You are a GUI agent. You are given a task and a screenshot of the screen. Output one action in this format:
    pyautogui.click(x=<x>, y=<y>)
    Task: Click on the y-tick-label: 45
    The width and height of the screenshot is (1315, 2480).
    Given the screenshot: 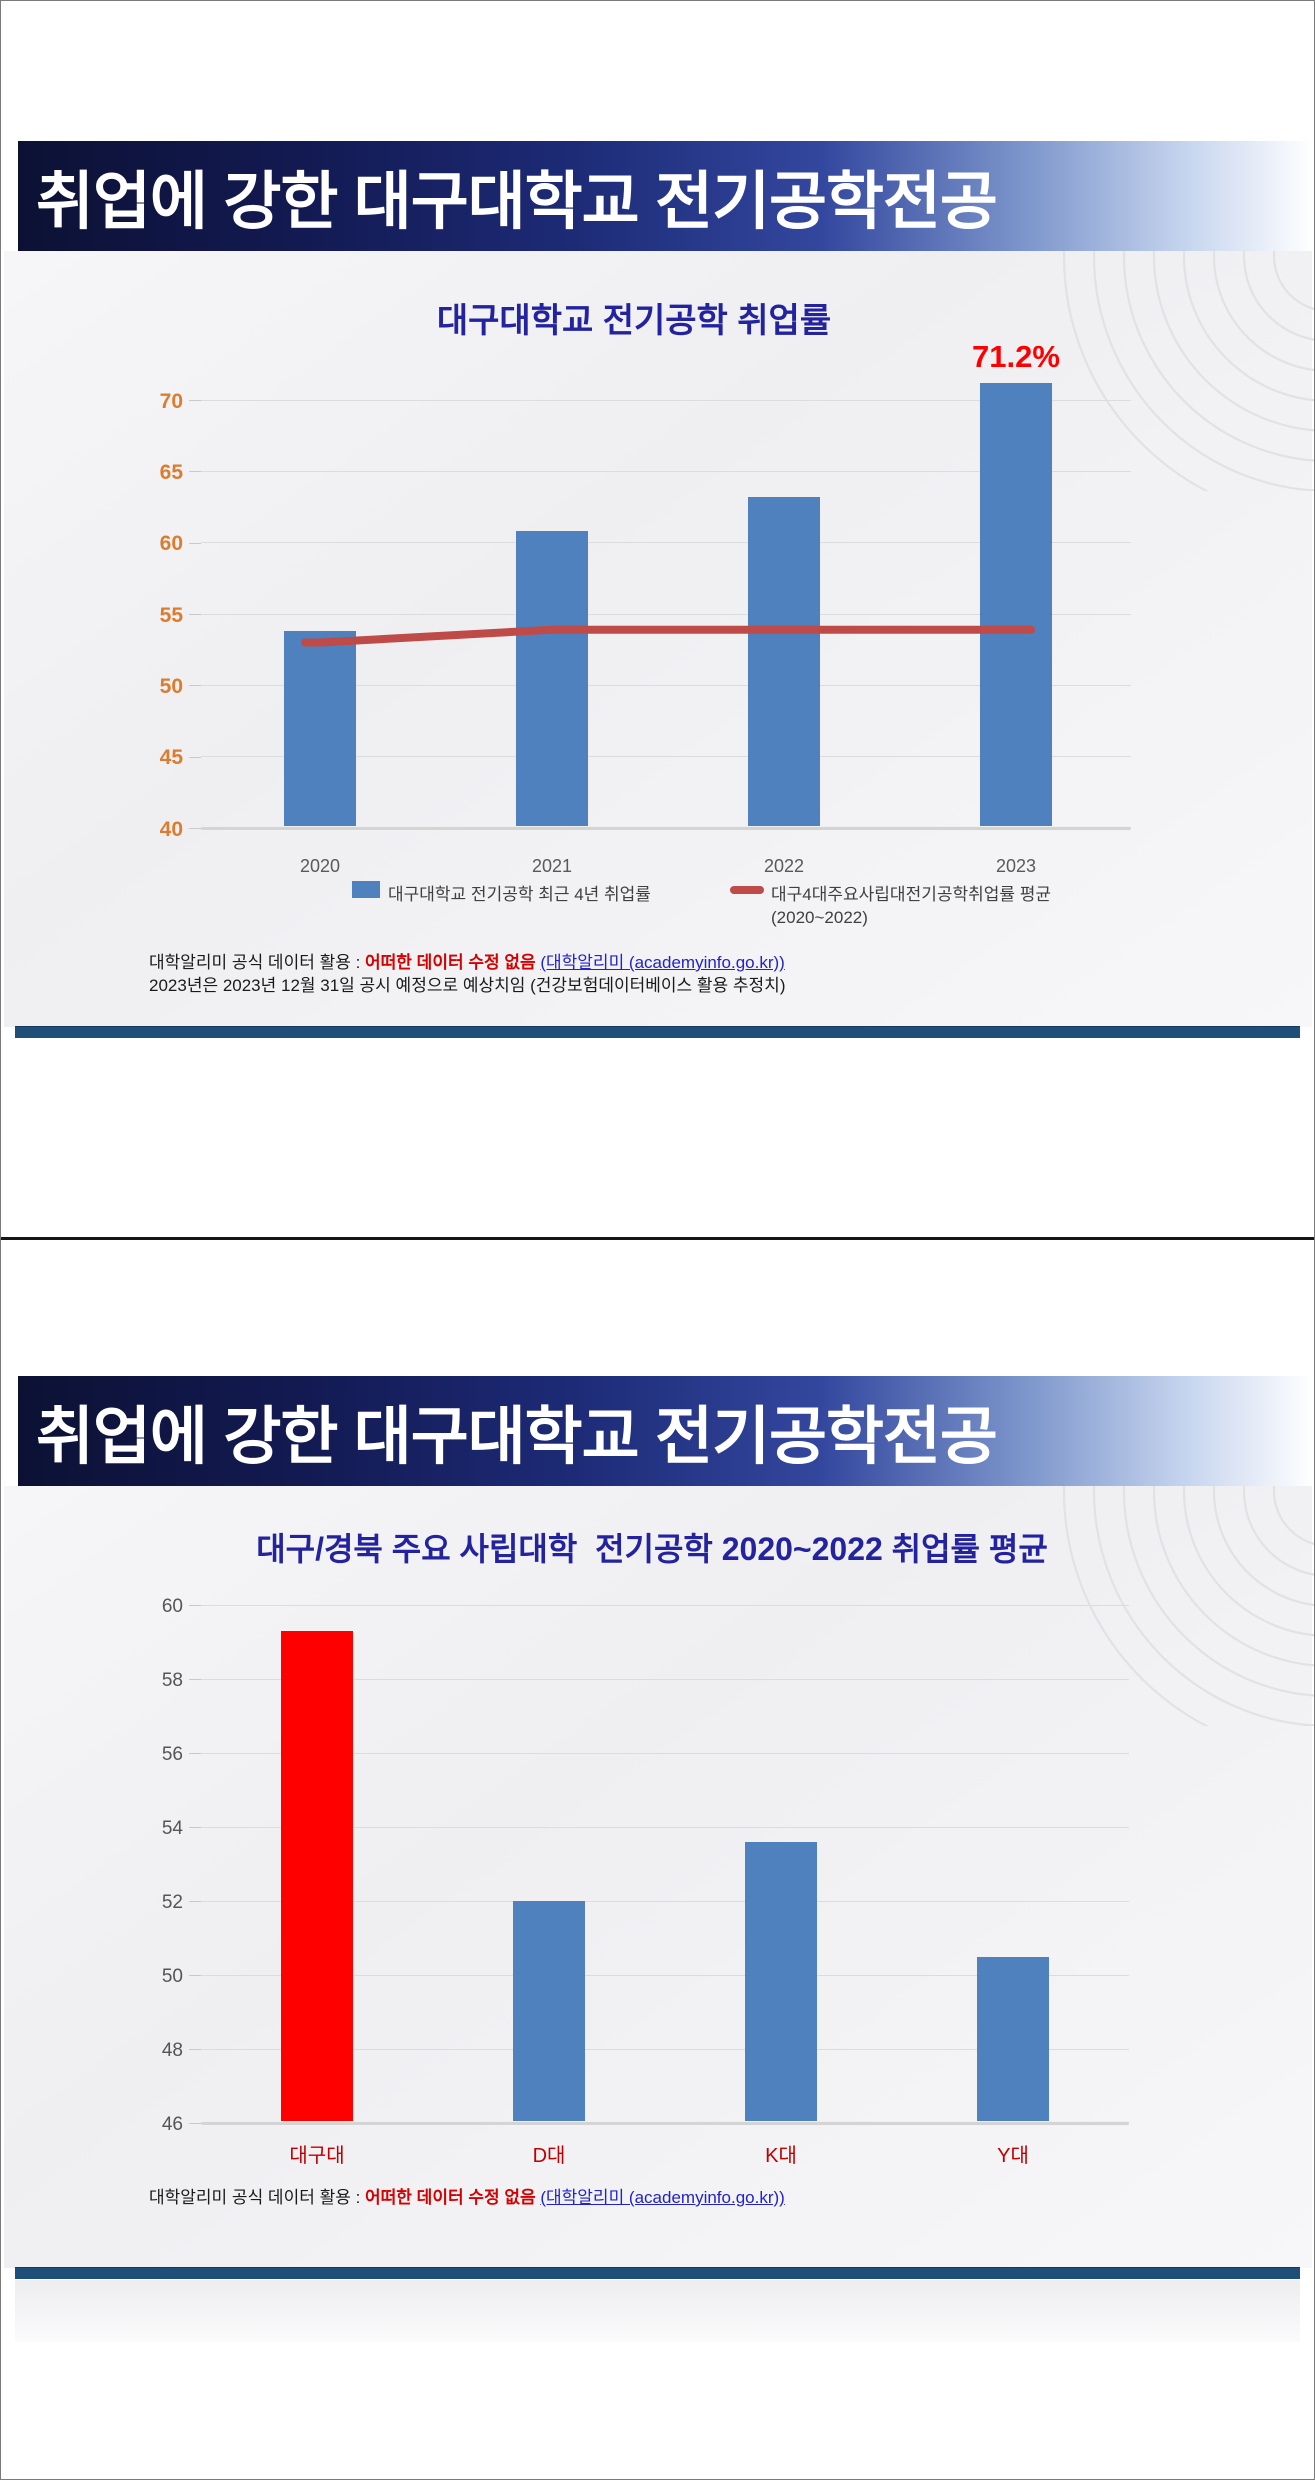 What is the action you would take?
    pyautogui.click(x=171, y=758)
    